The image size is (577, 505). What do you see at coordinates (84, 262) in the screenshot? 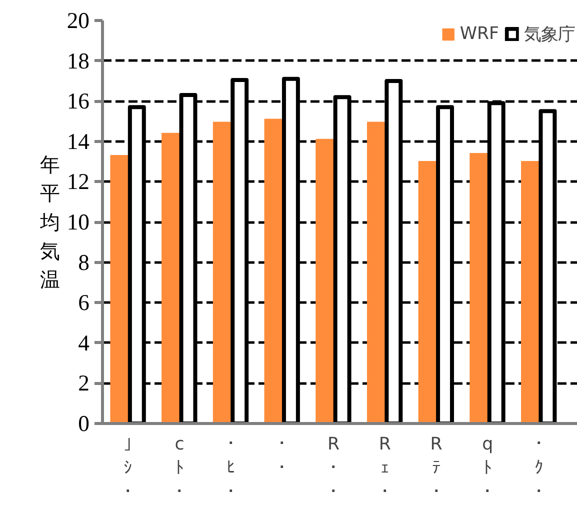
I see `y-tick-label: 8` at bounding box center [84, 262].